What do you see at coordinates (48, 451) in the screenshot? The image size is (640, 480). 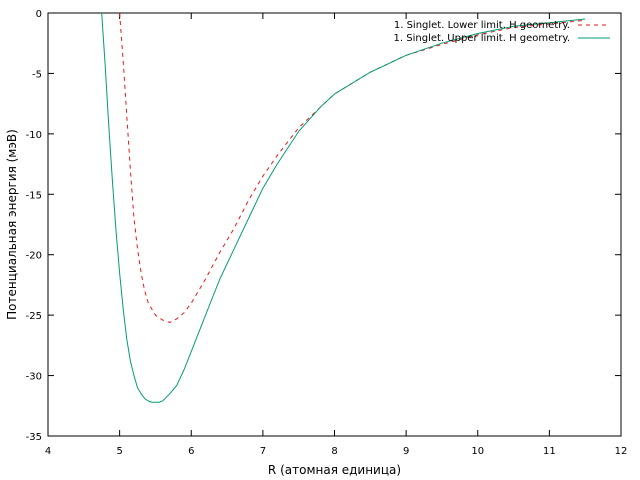 I see `x-tick-label: 4` at bounding box center [48, 451].